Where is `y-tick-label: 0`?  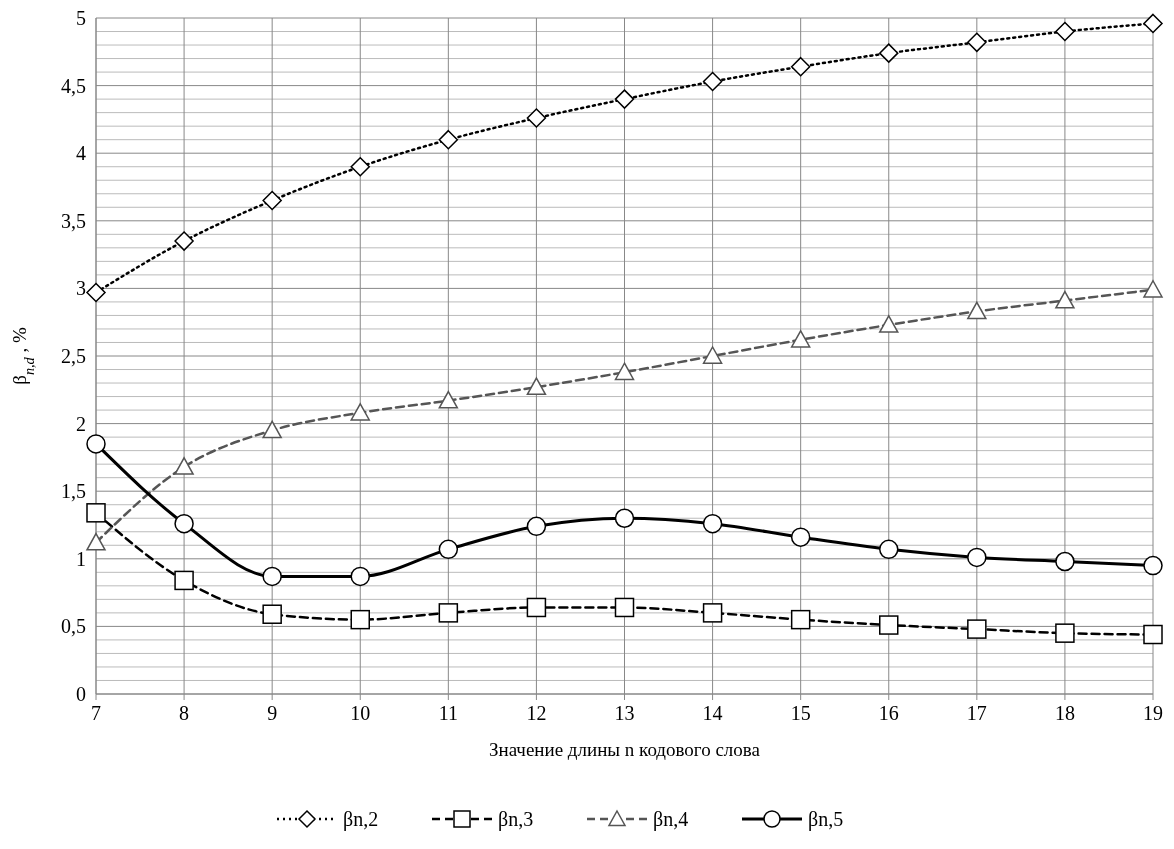
y-tick-label: 0 is located at coordinates (81, 694).